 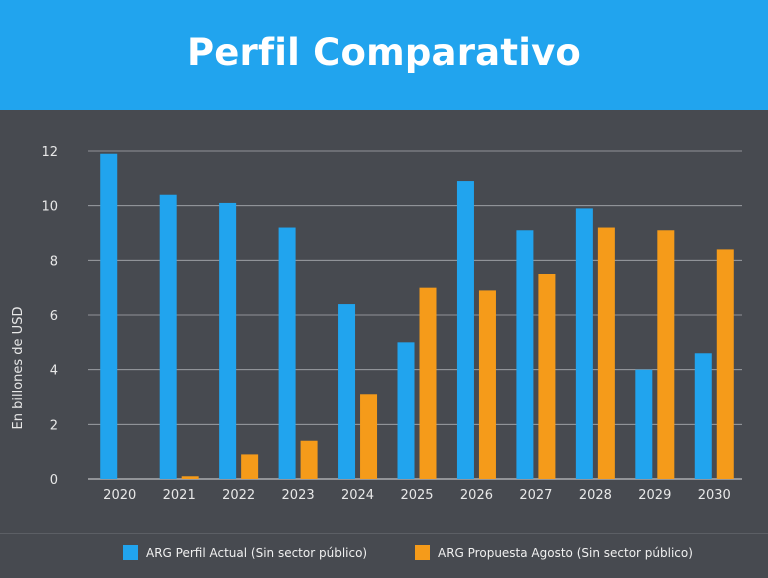 I want to click on bar-perfil-actual-2028, so click(x=584, y=343).